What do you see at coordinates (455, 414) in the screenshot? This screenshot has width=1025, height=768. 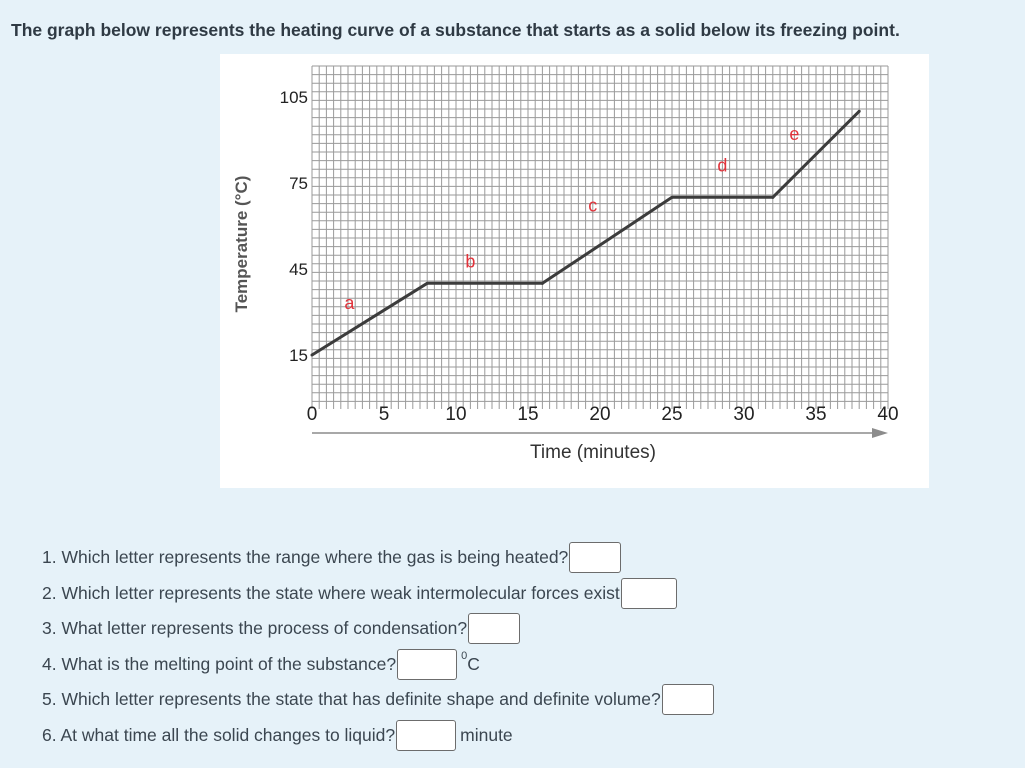 I see `x-tick-label: 10` at bounding box center [455, 414].